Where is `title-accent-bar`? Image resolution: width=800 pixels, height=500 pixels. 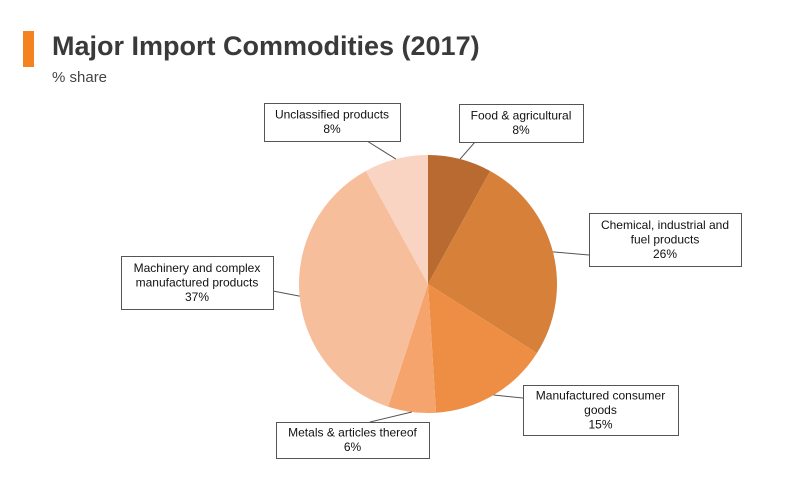
title-accent-bar is located at coordinates (28, 49).